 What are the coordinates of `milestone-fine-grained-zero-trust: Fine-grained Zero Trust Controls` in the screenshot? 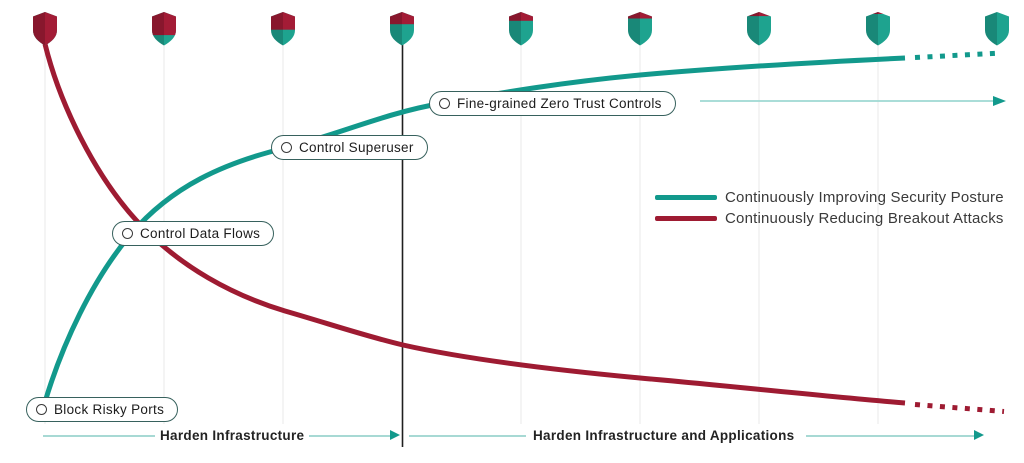 It's located at (552, 103).